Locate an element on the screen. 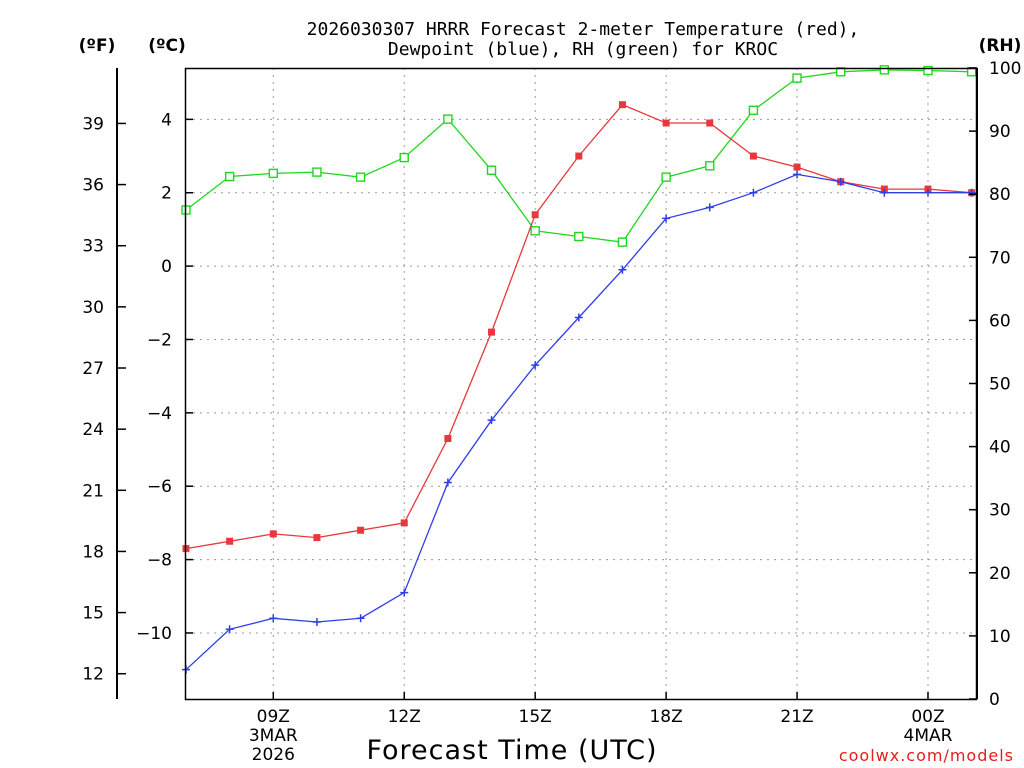  rh-tick-label: 20 is located at coordinates (1000, 574).